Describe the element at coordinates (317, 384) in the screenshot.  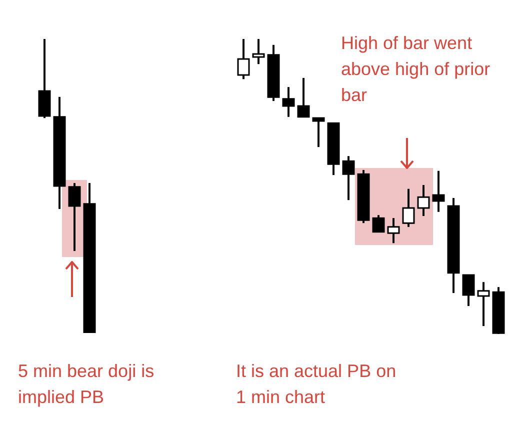
I see `text: It is an actual PB on 1 min chart` at that location.